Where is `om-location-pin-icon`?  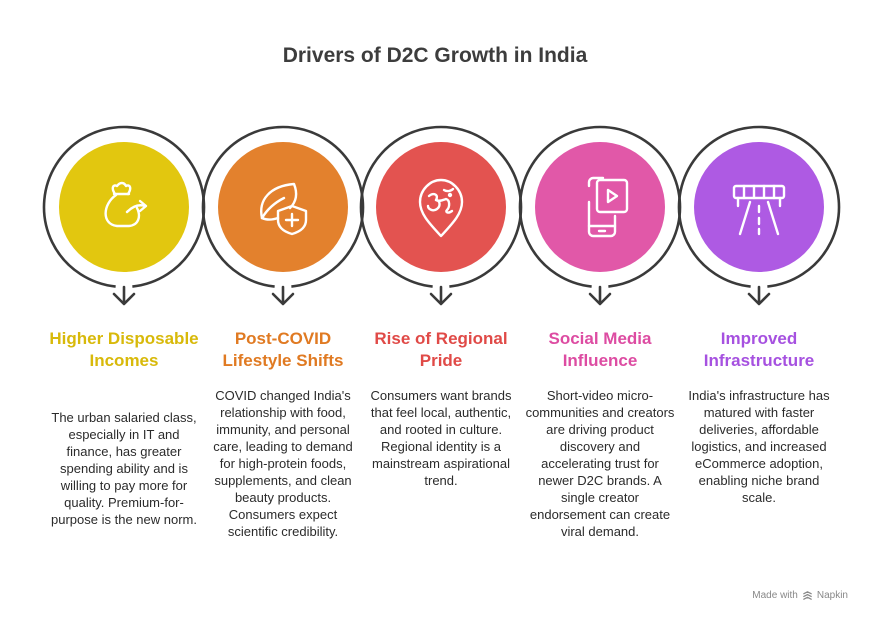
om-location-pin-icon is located at coordinates (441, 208).